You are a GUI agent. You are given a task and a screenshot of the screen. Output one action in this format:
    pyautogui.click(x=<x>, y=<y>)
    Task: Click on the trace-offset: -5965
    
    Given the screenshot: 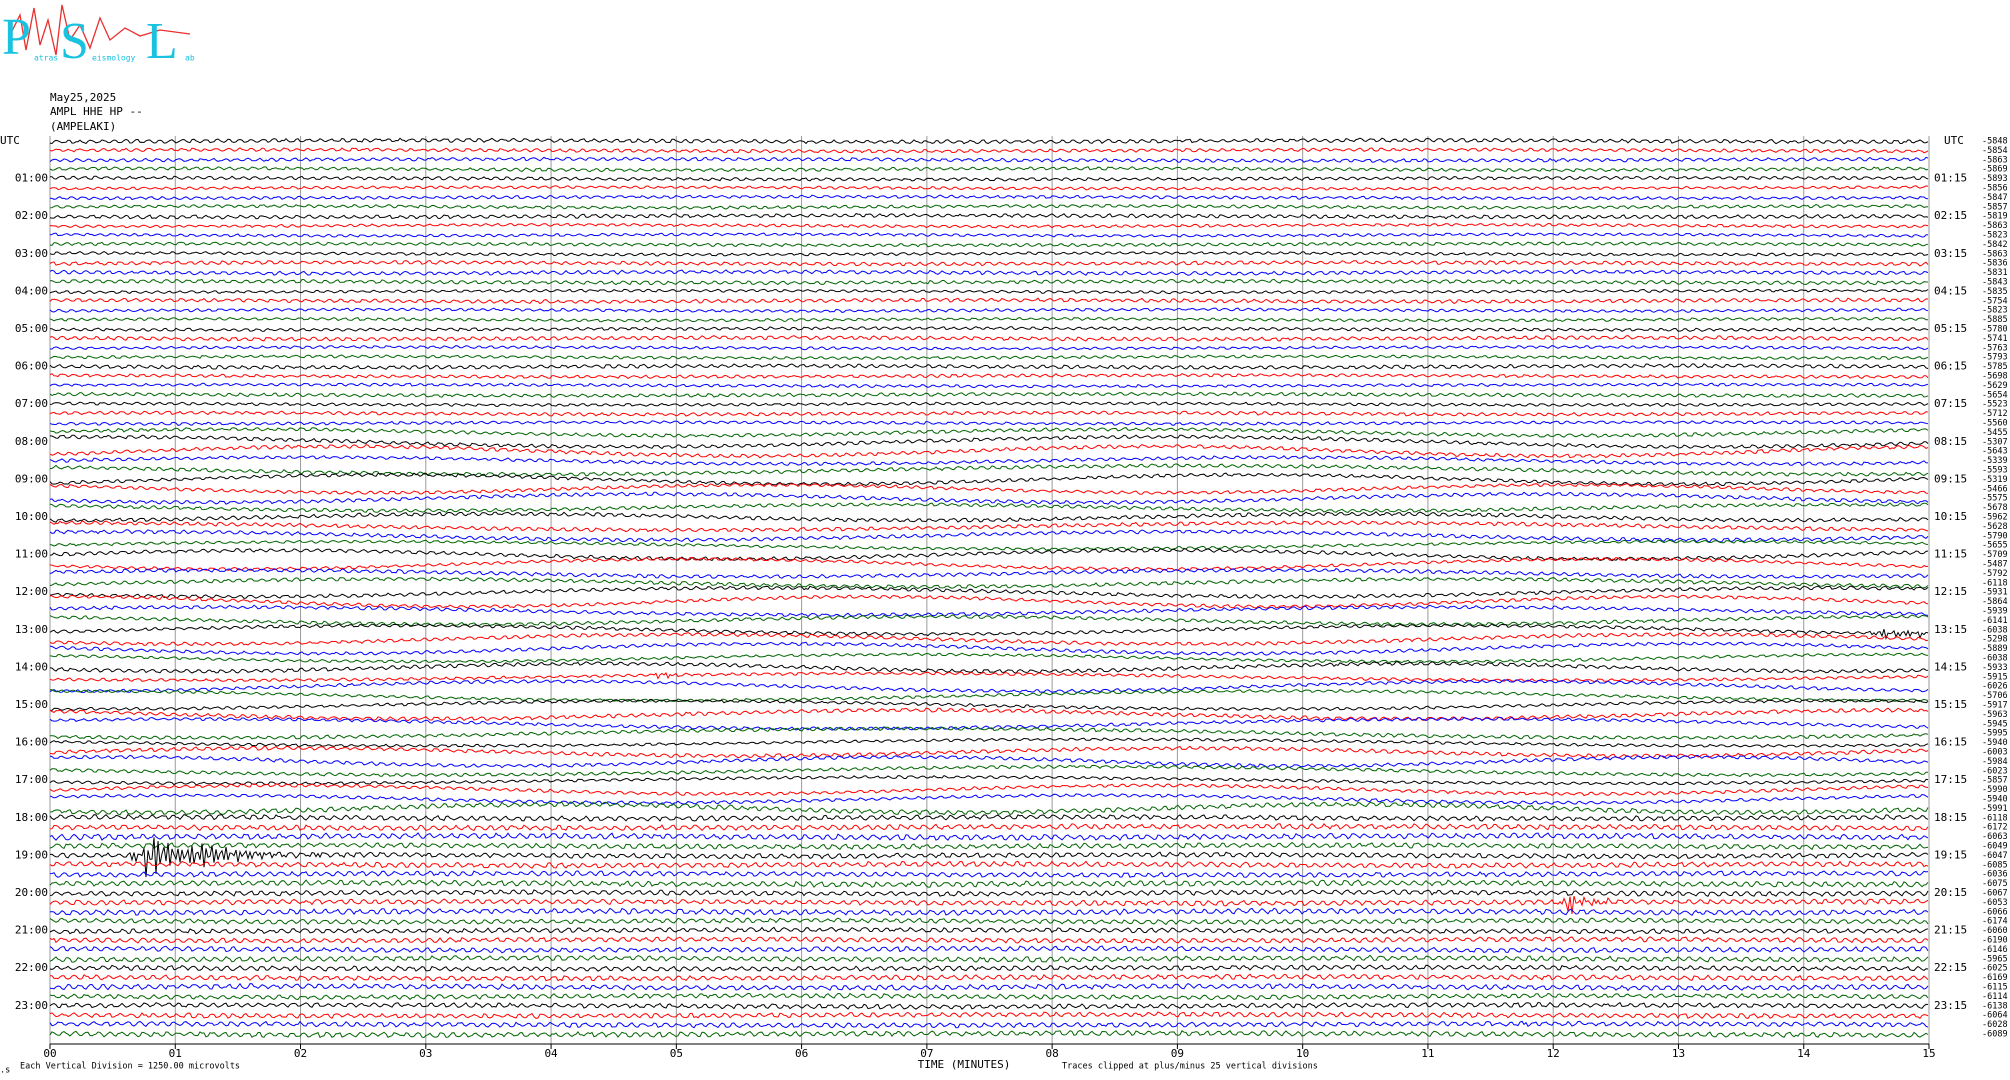 What is the action you would take?
    pyautogui.click(x=1995, y=959)
    